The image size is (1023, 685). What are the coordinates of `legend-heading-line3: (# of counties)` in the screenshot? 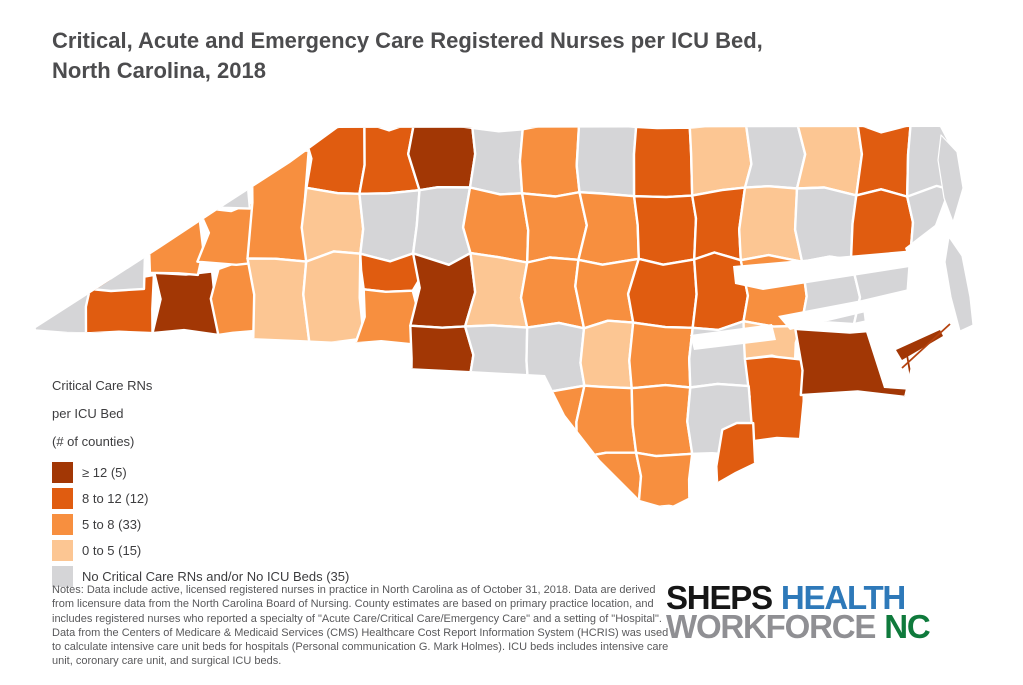 It's located at (93, 441).